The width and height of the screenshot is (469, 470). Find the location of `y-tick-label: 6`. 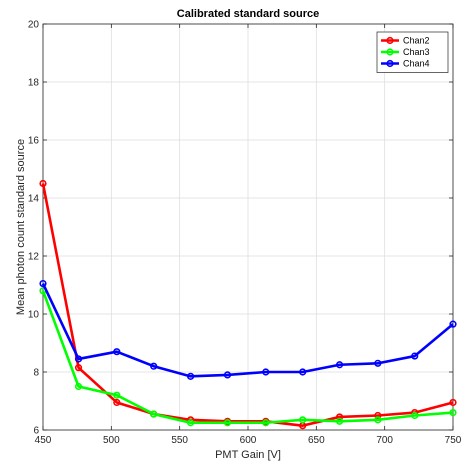

y-tick-label: 6 is located at coordinates (36, 431).